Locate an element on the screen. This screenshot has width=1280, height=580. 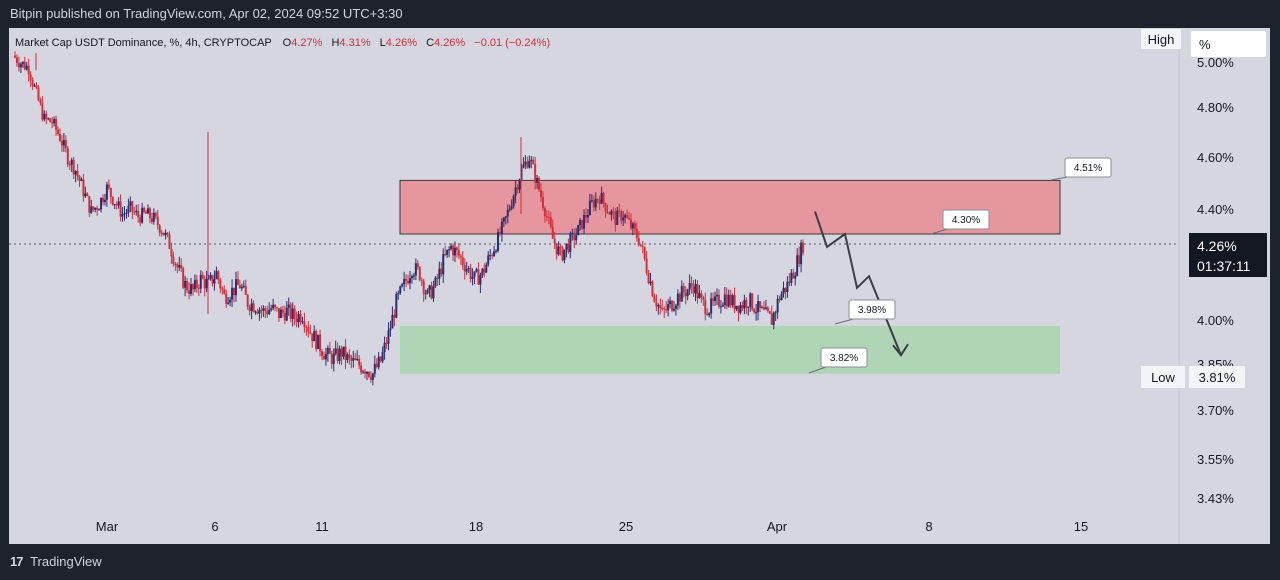
tradingview-logo-icon: 17 is located at coordinates (17, 561).